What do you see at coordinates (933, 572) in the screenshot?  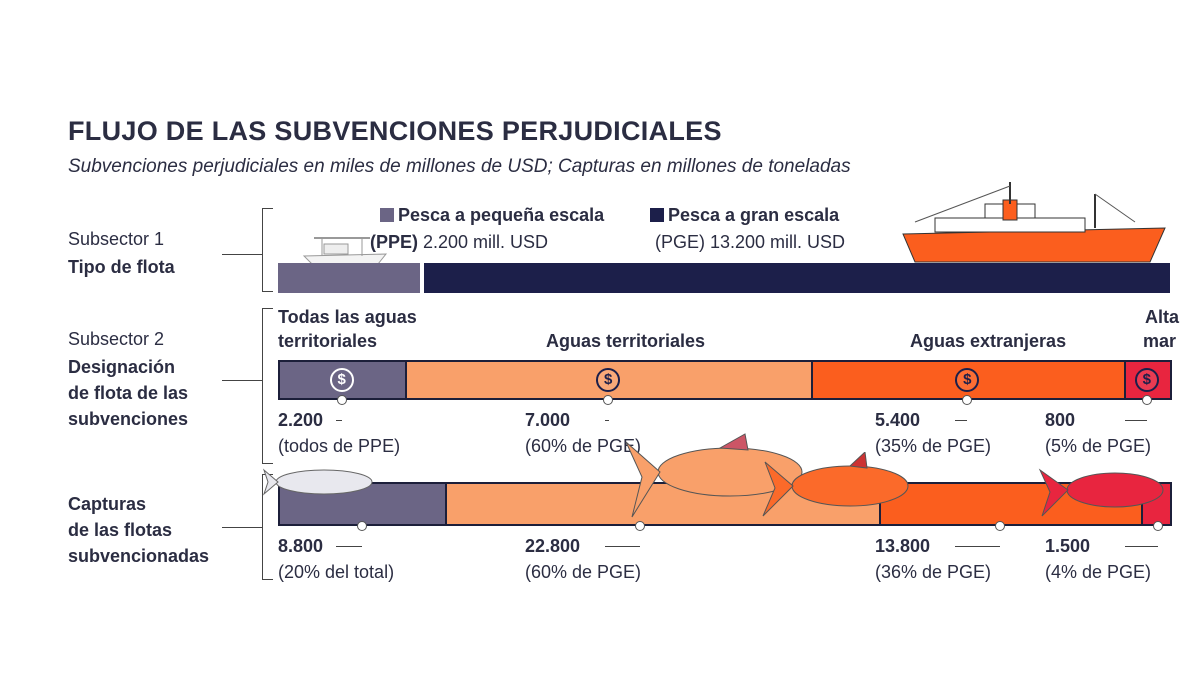 I see `value-note: (36% de PGE)` at bounding box center [933, 572].